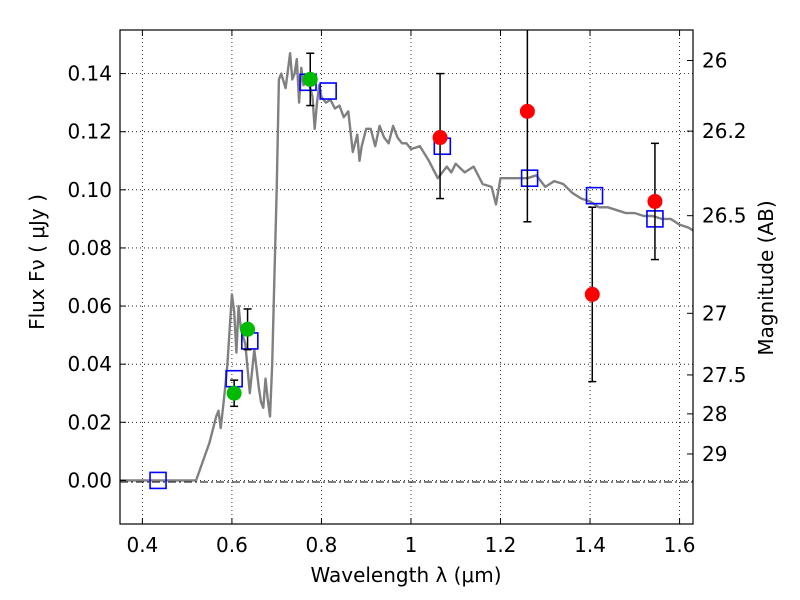 Image resolution: width=800 pixels, height=600 pixels. What do you see at coordinates (89, 248) in the screenshot?
I see `y-tick-label: 0.08` at bounding box center [89, 248].